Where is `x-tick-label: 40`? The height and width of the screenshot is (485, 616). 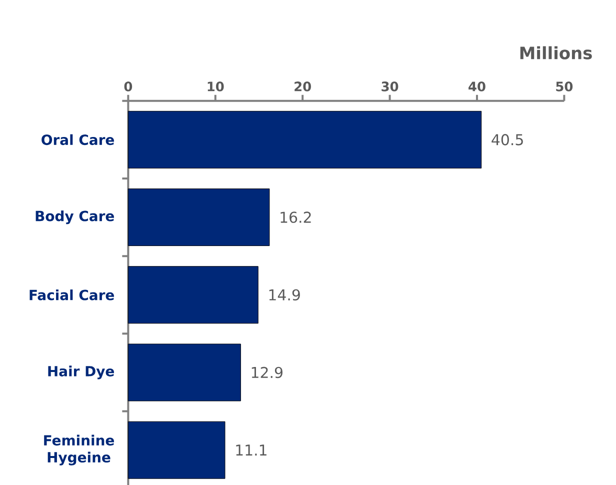 x-tick-label: 40 is located at coordinates (477, 87).